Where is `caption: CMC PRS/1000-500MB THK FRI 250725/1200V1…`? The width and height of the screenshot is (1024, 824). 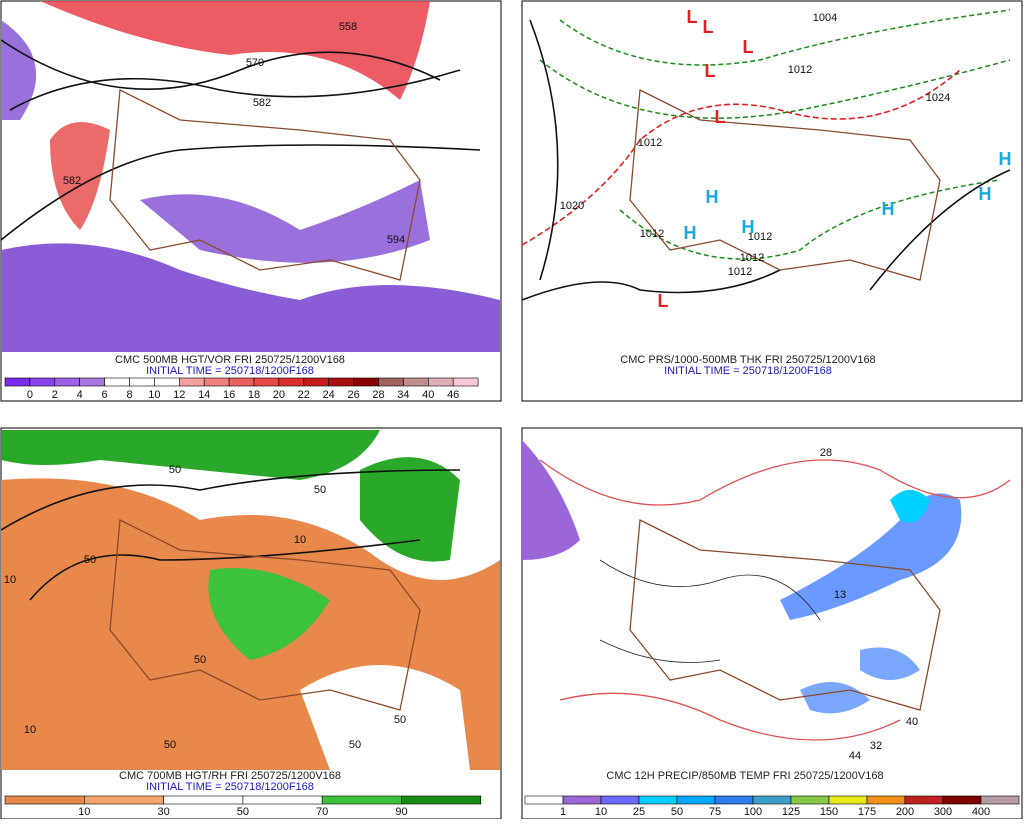 caption: CMC PRS/1000-500MB THK FRI 250725/1200V1… is located at coordinates (747, 360).